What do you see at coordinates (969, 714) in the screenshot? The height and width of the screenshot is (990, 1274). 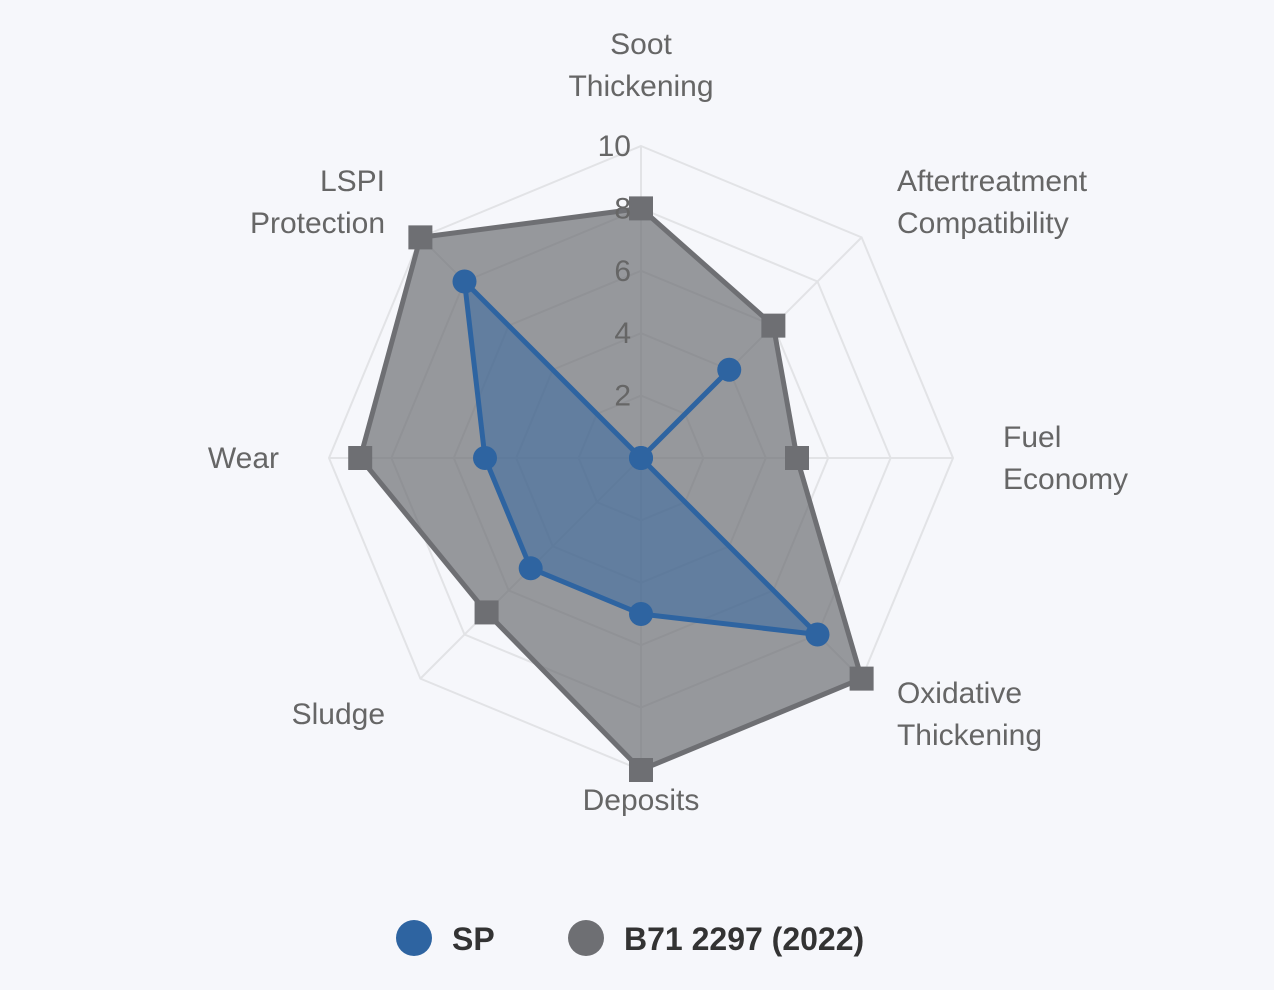 I see `axis-label-oxidative-thickening: Oxidative Thickening` at bounding box center [969, 714].